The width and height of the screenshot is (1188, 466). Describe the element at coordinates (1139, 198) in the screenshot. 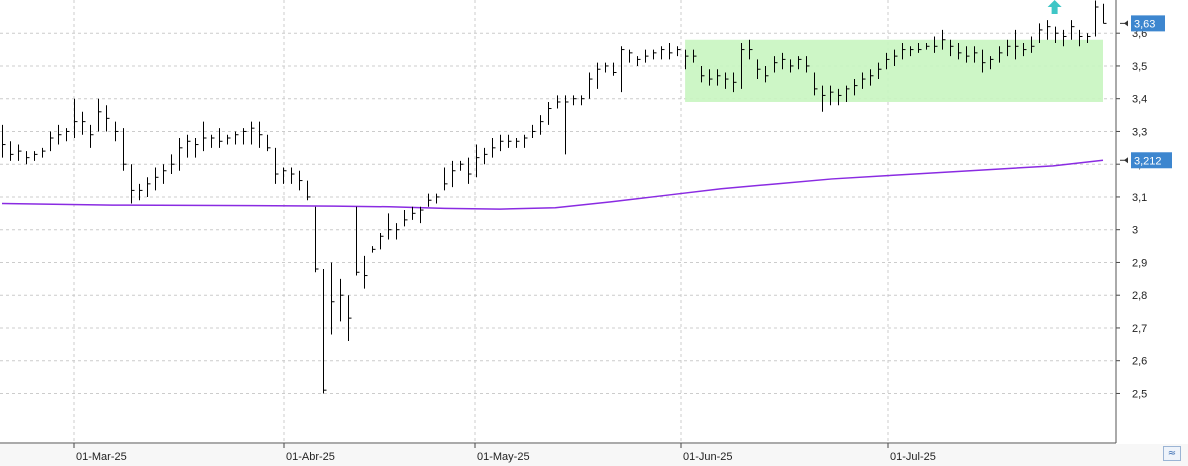

I see `y-tick-label: 3,1` at that location.